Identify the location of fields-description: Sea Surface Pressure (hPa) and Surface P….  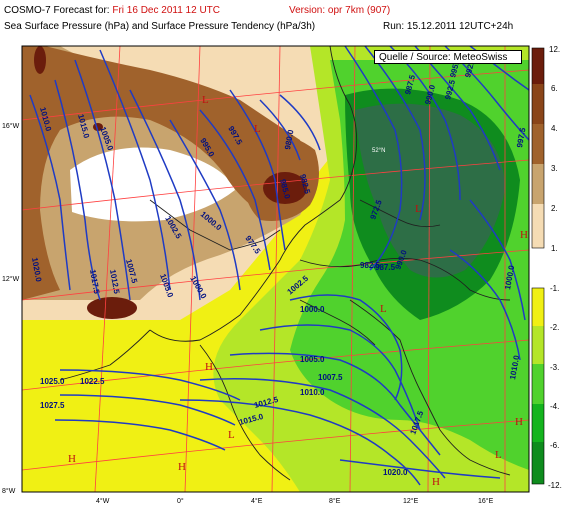
(160, 26).